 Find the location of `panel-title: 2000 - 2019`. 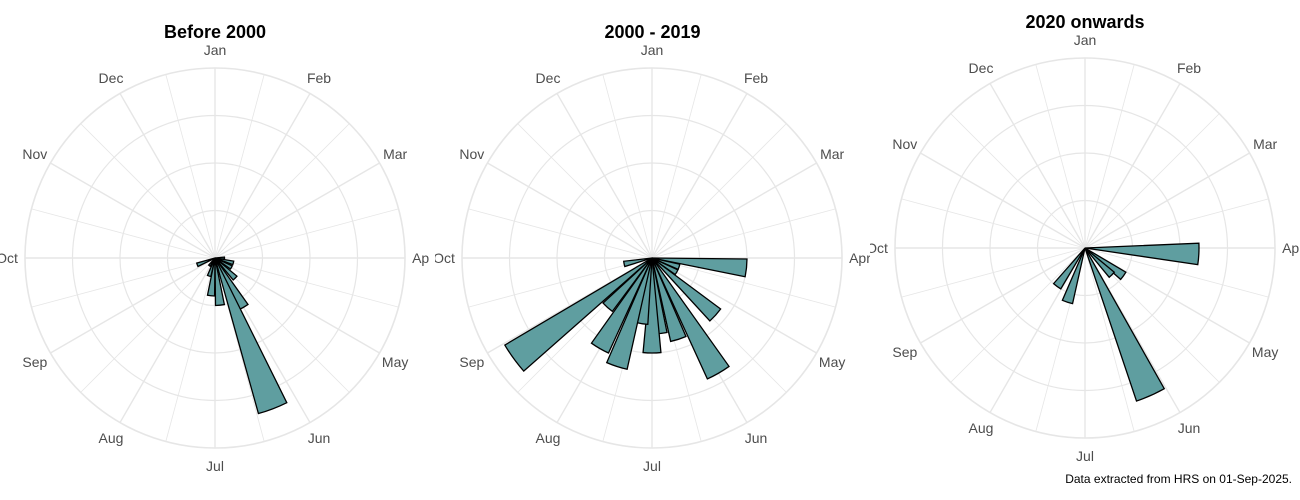

panel-title: 2000 - 2019 is located at coordinates (652, 32).